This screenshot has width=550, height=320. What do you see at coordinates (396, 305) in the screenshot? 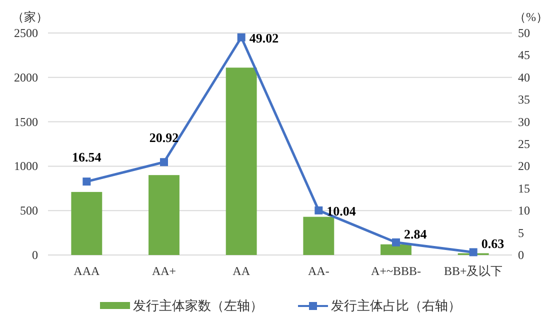
I see `legend-label: 发行主体占比（右轴）` at bounding box center [396, 305].